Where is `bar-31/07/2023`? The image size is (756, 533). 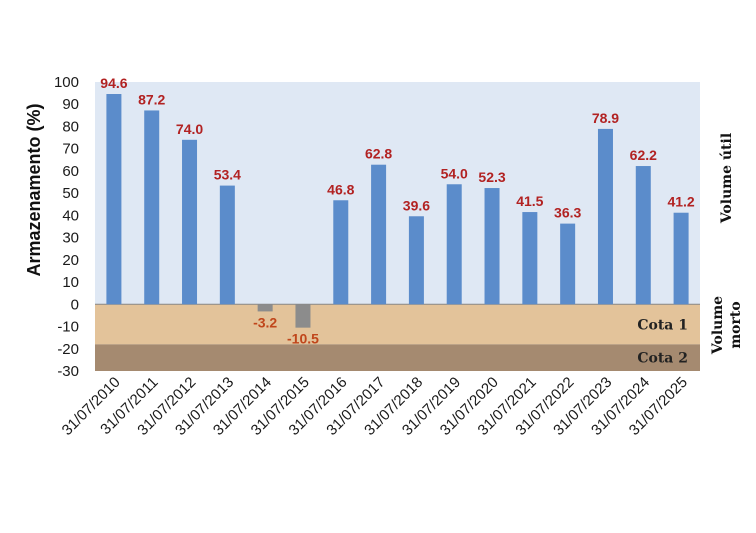
bar-31/07/2023 is located at coordinates (605, 216).